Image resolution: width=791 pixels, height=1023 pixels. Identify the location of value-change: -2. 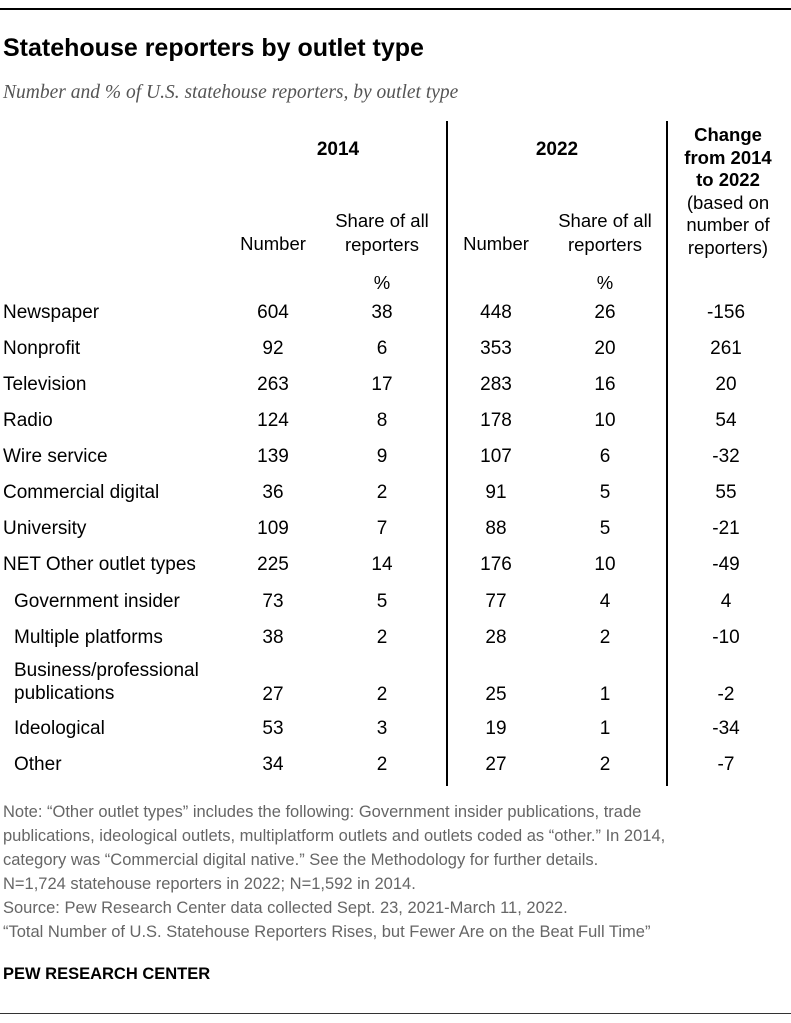
(726, 694).